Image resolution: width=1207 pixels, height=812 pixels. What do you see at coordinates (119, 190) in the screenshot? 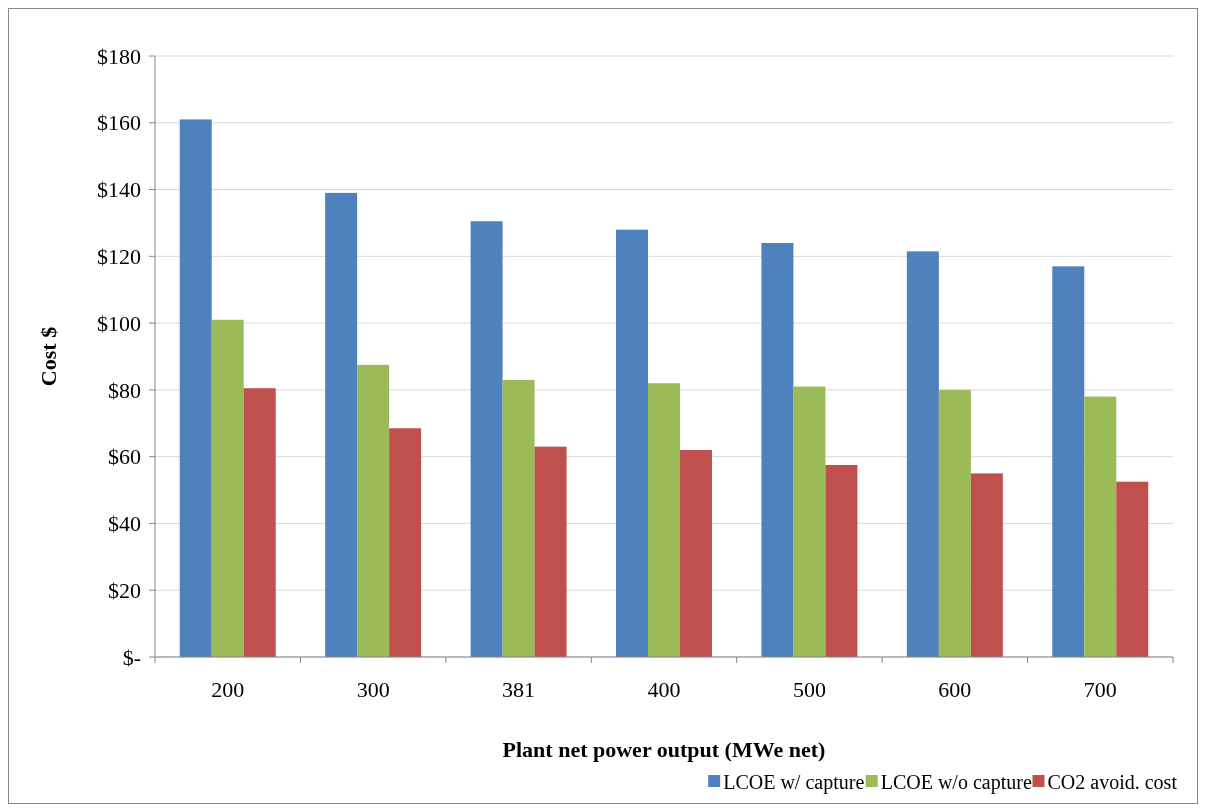
I see `y-tick-label: $140` at bounding box center [119, 190].